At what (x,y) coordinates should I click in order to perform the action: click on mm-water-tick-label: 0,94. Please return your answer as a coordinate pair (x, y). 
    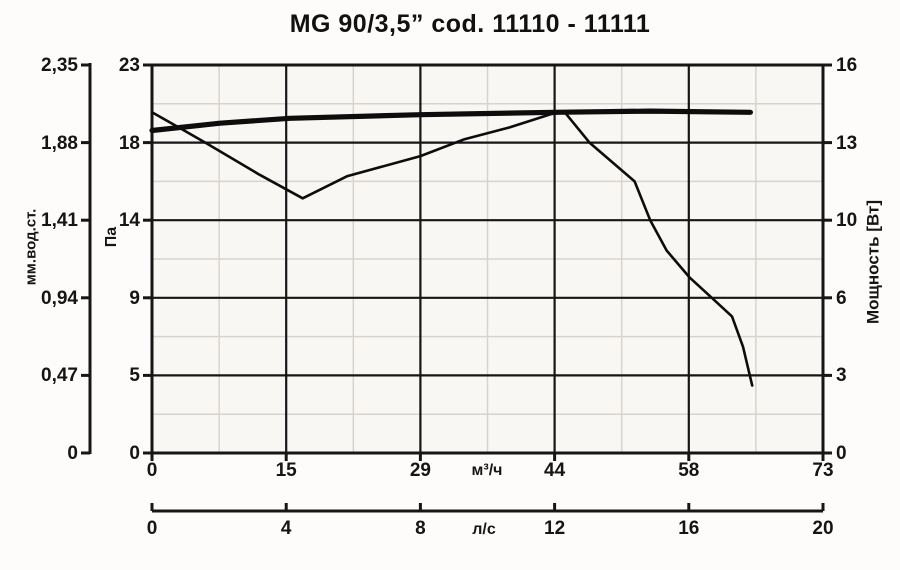
    Looking at the image, I should click on (59, 298).